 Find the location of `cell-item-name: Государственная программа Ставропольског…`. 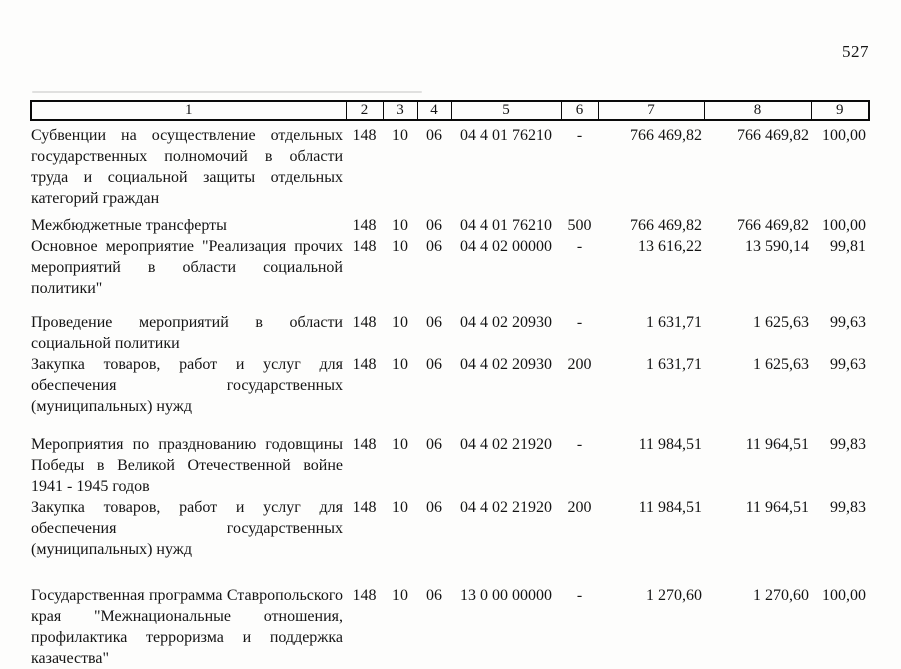

cell-item-name: Государственная программа Ставропольског… is located at coordinates (187, 627).